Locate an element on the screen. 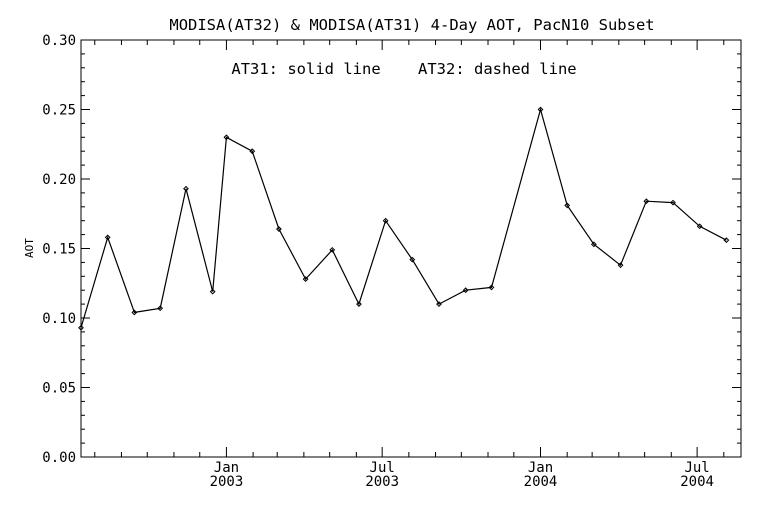 The height and width of the screenshot is (512, 768). y-tick-label: 0.10 is located at coordinates (59, 319).